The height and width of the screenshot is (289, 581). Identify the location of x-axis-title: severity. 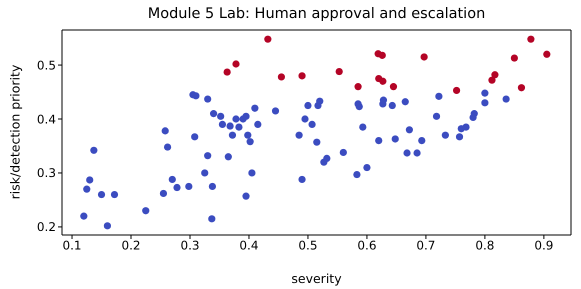
(316, 278).